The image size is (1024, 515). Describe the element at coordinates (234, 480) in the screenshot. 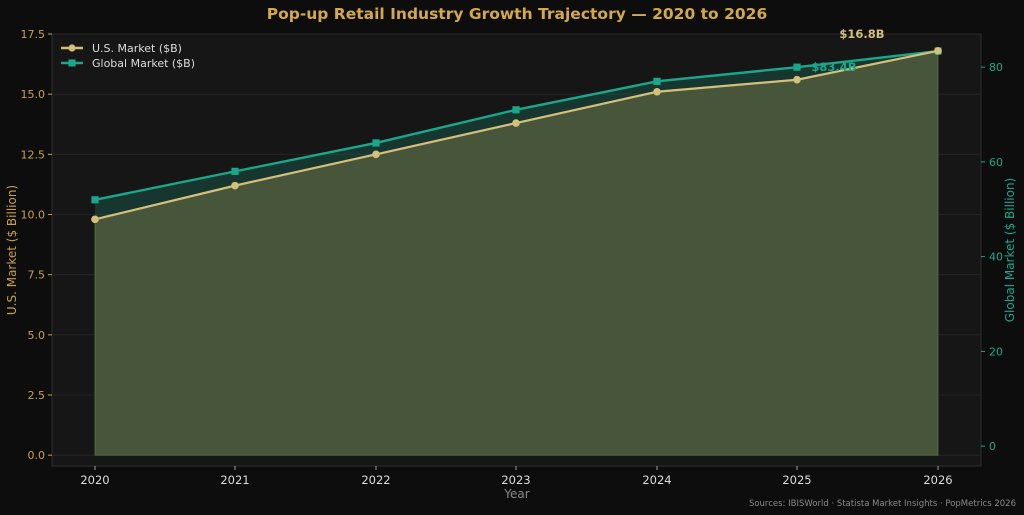

I see `x-tick-label: 2021` at that location.